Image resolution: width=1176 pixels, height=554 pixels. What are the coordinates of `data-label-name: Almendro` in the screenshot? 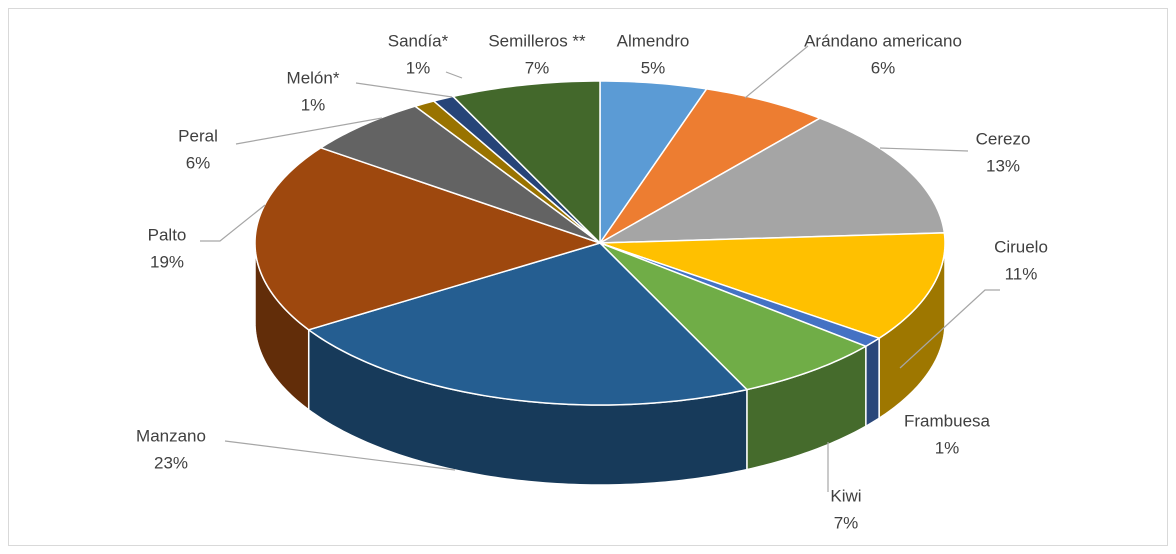 It's located at (653, 40).